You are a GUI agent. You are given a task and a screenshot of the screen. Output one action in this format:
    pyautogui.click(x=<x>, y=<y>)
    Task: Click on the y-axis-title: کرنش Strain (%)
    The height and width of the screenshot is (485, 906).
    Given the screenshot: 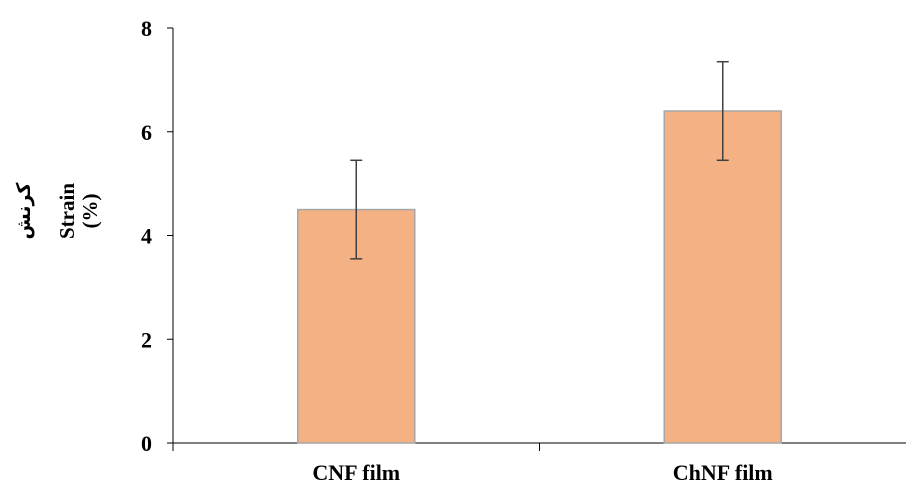 What is the action you would take?
    pyautogui.click(x=57, y=211)
    